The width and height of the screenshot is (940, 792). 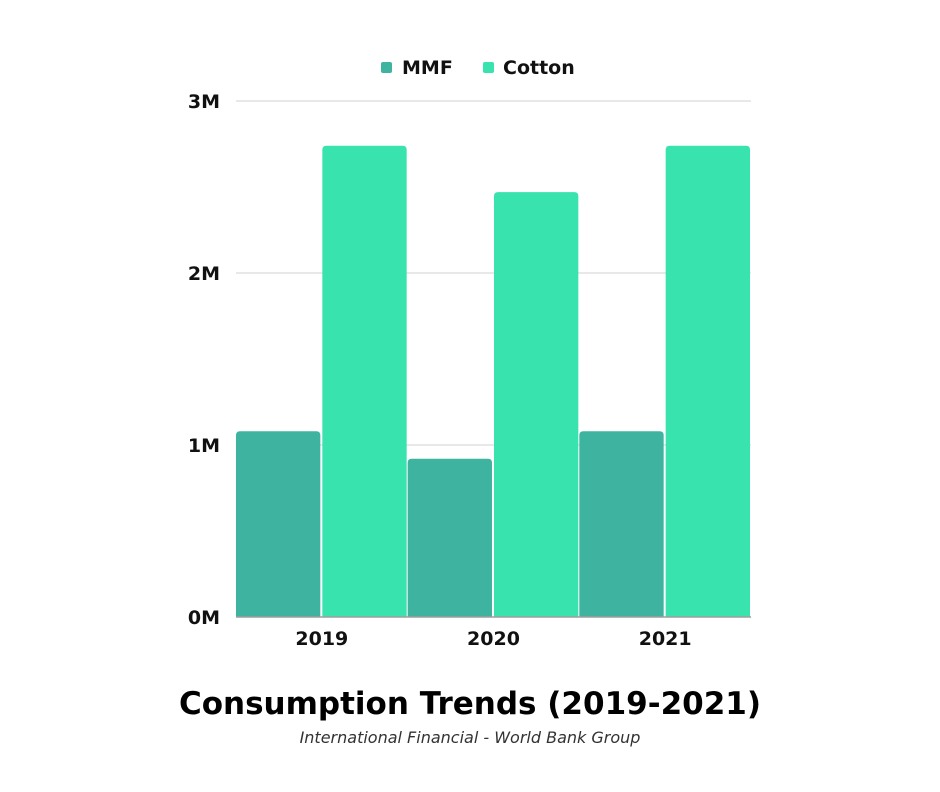 I want to click on y-tick-label: 2M, so click(x=204, y=274).